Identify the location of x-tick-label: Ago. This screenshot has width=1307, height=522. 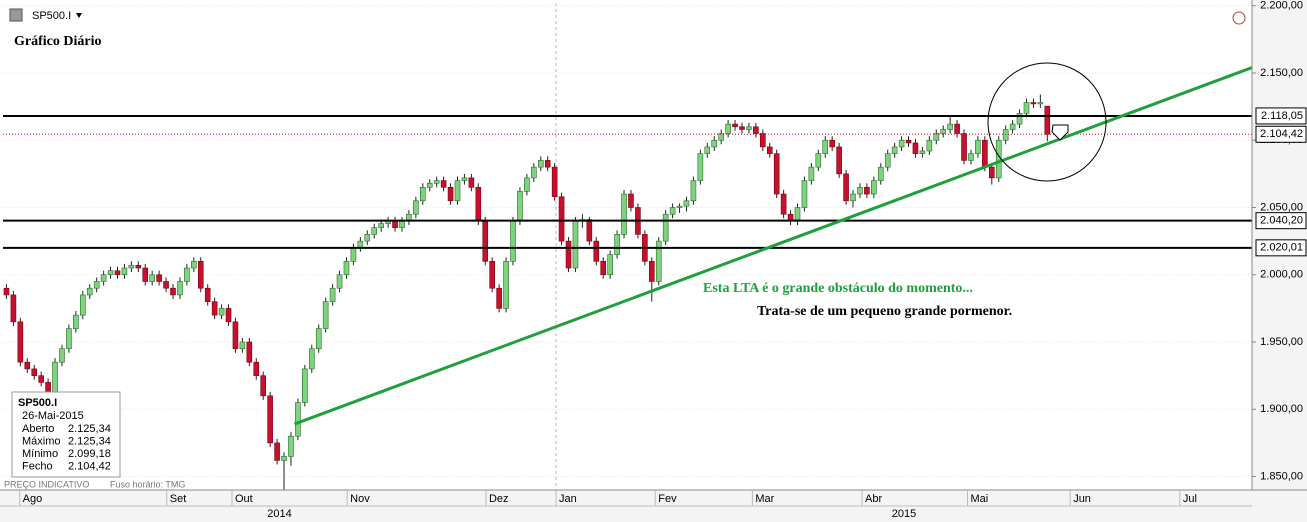
(33, 499).